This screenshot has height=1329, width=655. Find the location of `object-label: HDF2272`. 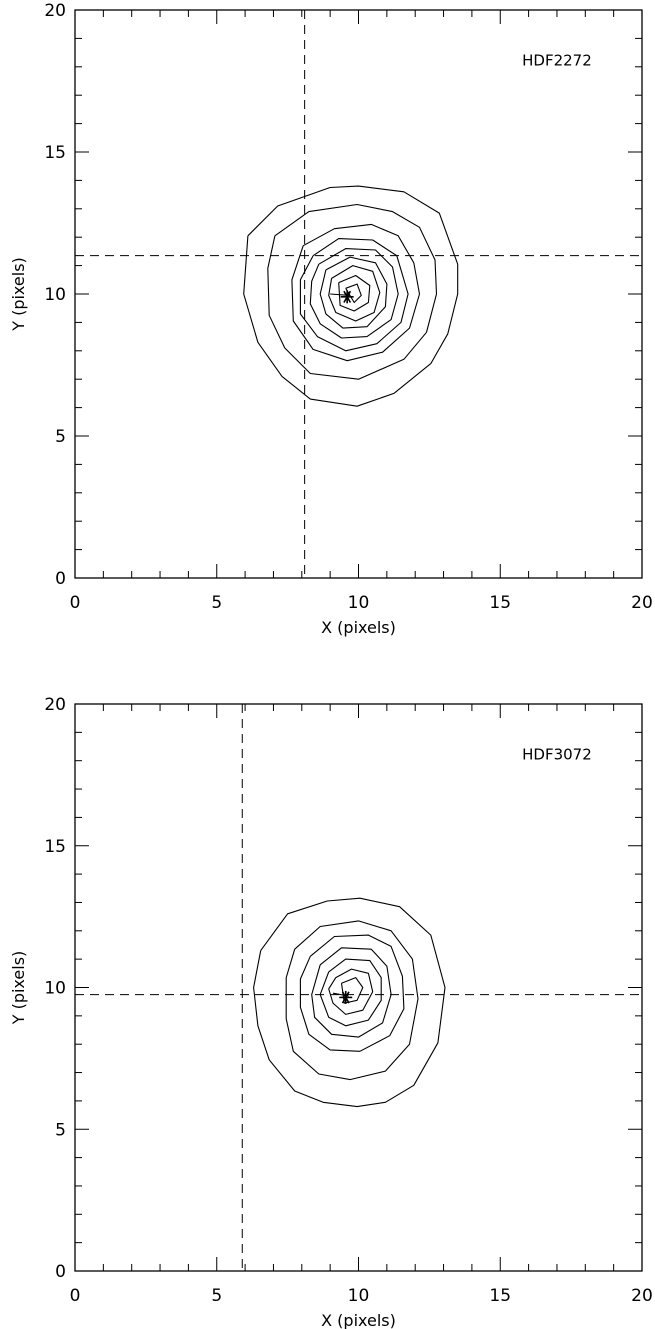

object-label: HDF2272 is located at coordinates (557, 60).